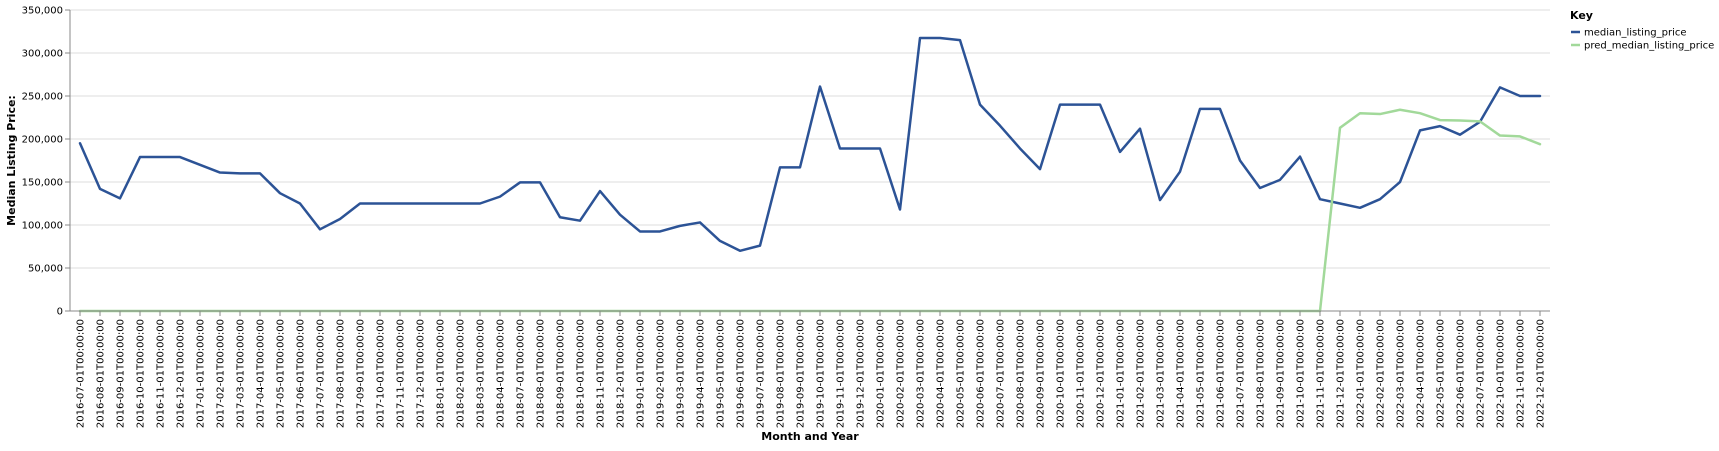 This screenshot has width=1719, height=451. I want to click on x-tick-label: 2019-07-01T00:00:00, so click(761, 373).